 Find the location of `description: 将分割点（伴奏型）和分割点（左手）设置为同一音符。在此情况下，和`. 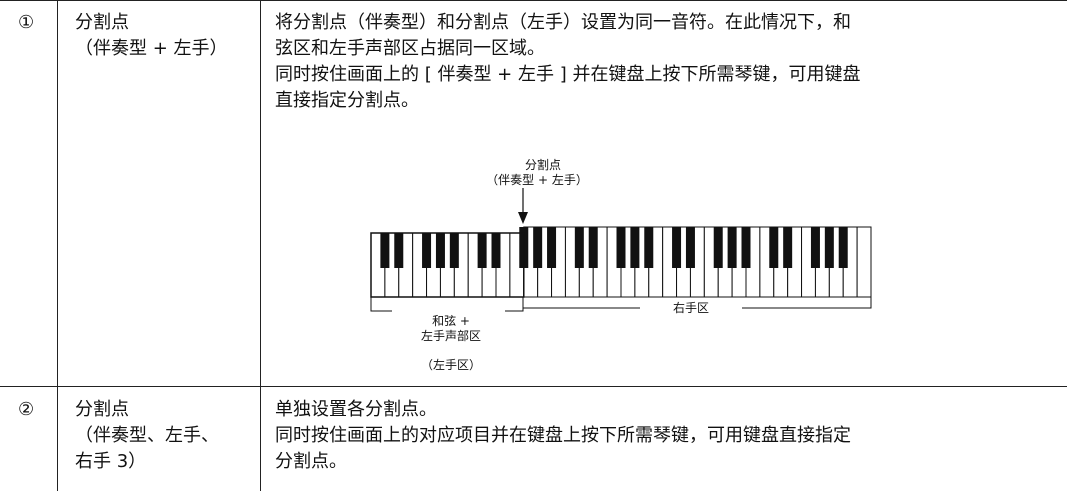

description: 将分割点（伴奏型）和分割点（左手）设置为同一音符。在此情况下，和 is located at coordinates (563, 22).